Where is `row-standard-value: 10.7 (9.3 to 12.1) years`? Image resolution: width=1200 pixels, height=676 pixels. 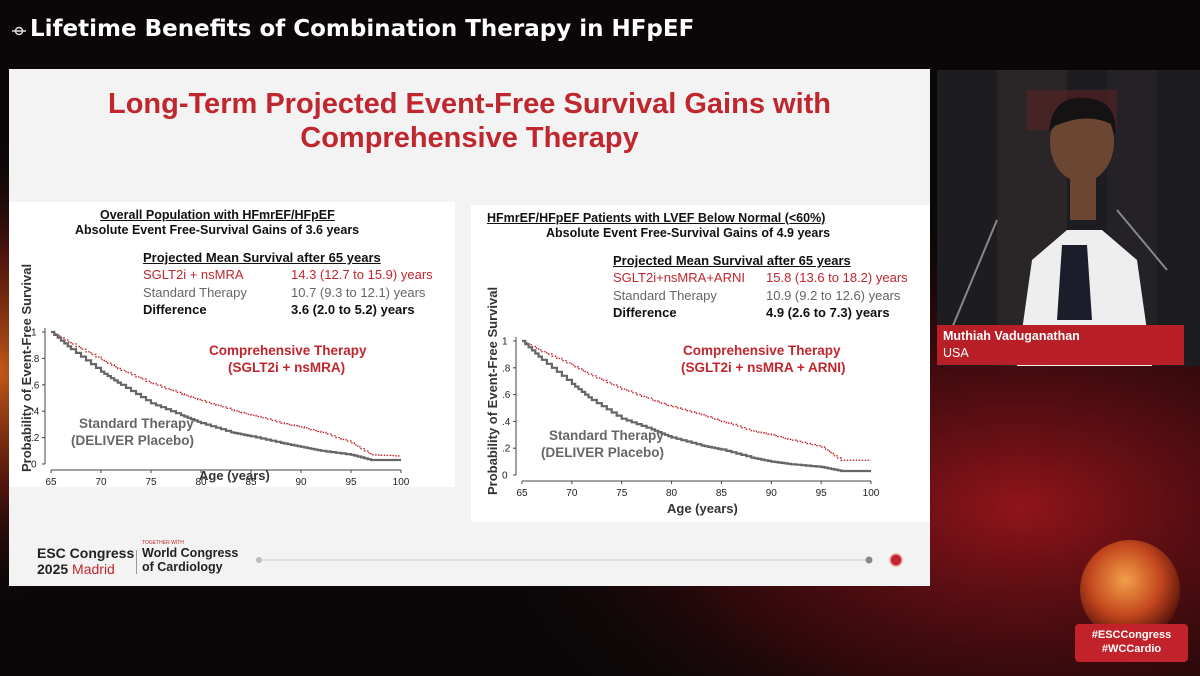
row-standard-value: 10.7 (9.3 to 12.1) years is located at coordinates (358, 292).